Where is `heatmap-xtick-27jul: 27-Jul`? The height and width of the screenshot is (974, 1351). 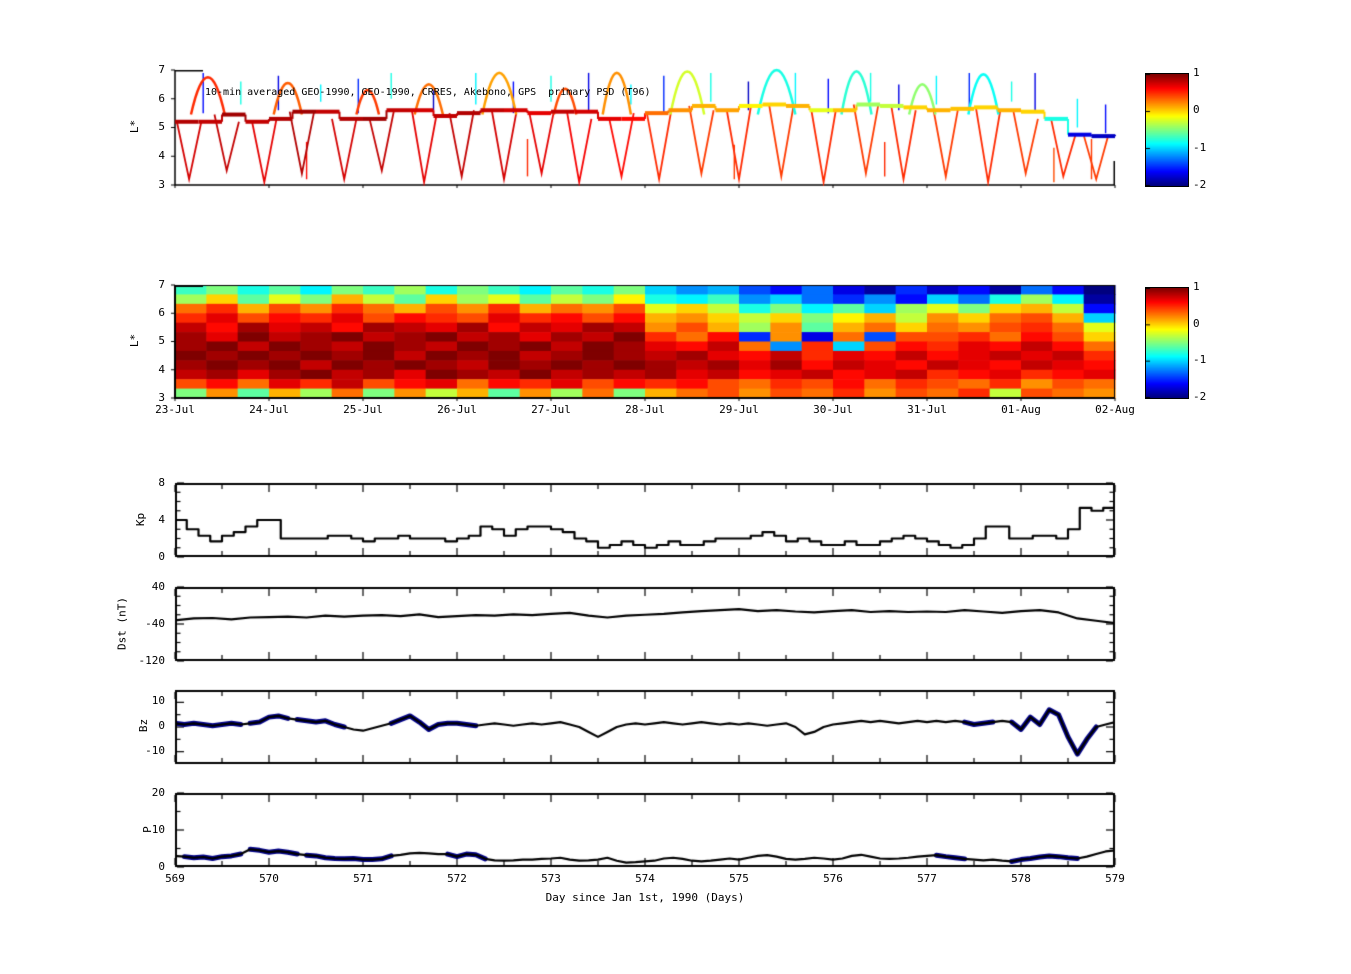 heatmap-xtick-27jul: 27-Jul is located at coordinates (551, 409).